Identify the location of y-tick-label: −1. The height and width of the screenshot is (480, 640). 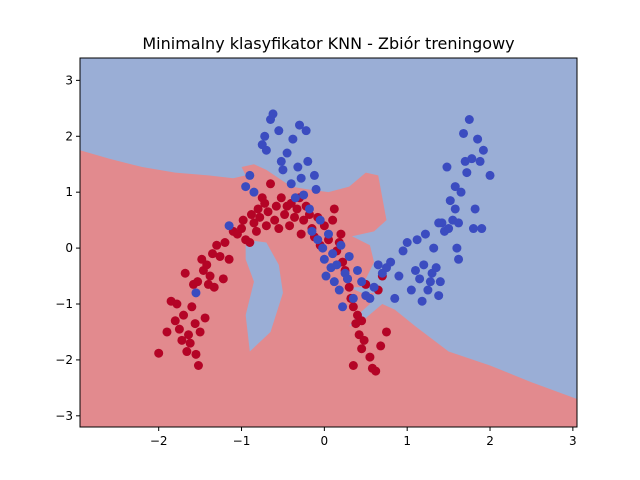
(64, 304).